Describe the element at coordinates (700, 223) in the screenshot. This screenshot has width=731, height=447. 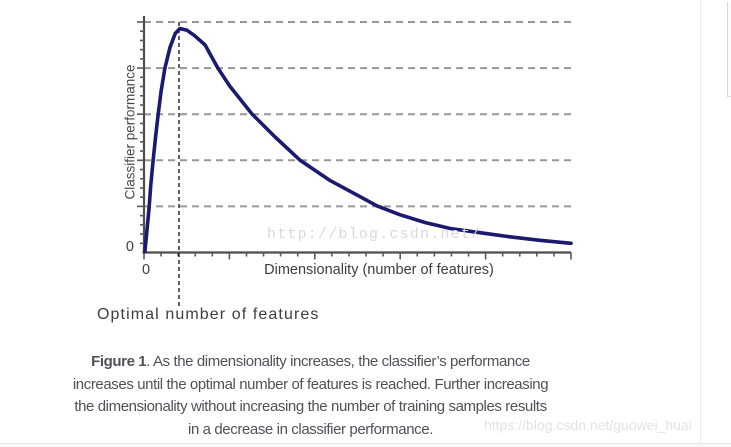
I see `content-right-border` at that location.